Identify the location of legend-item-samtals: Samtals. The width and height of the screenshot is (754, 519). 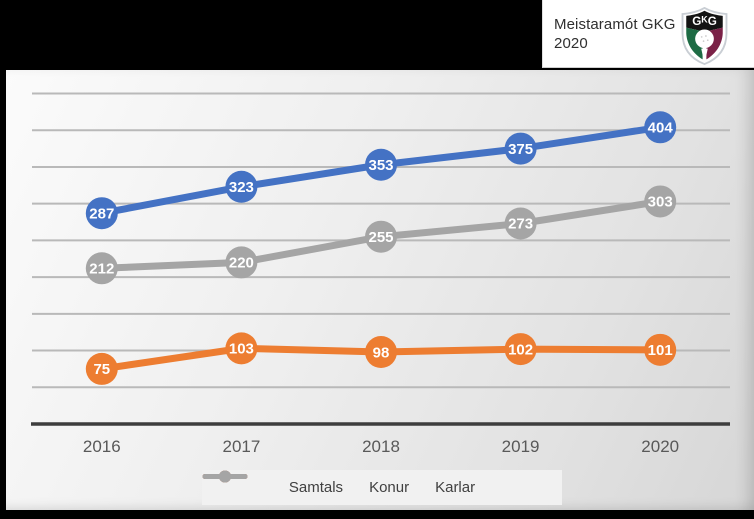
(273, 483).